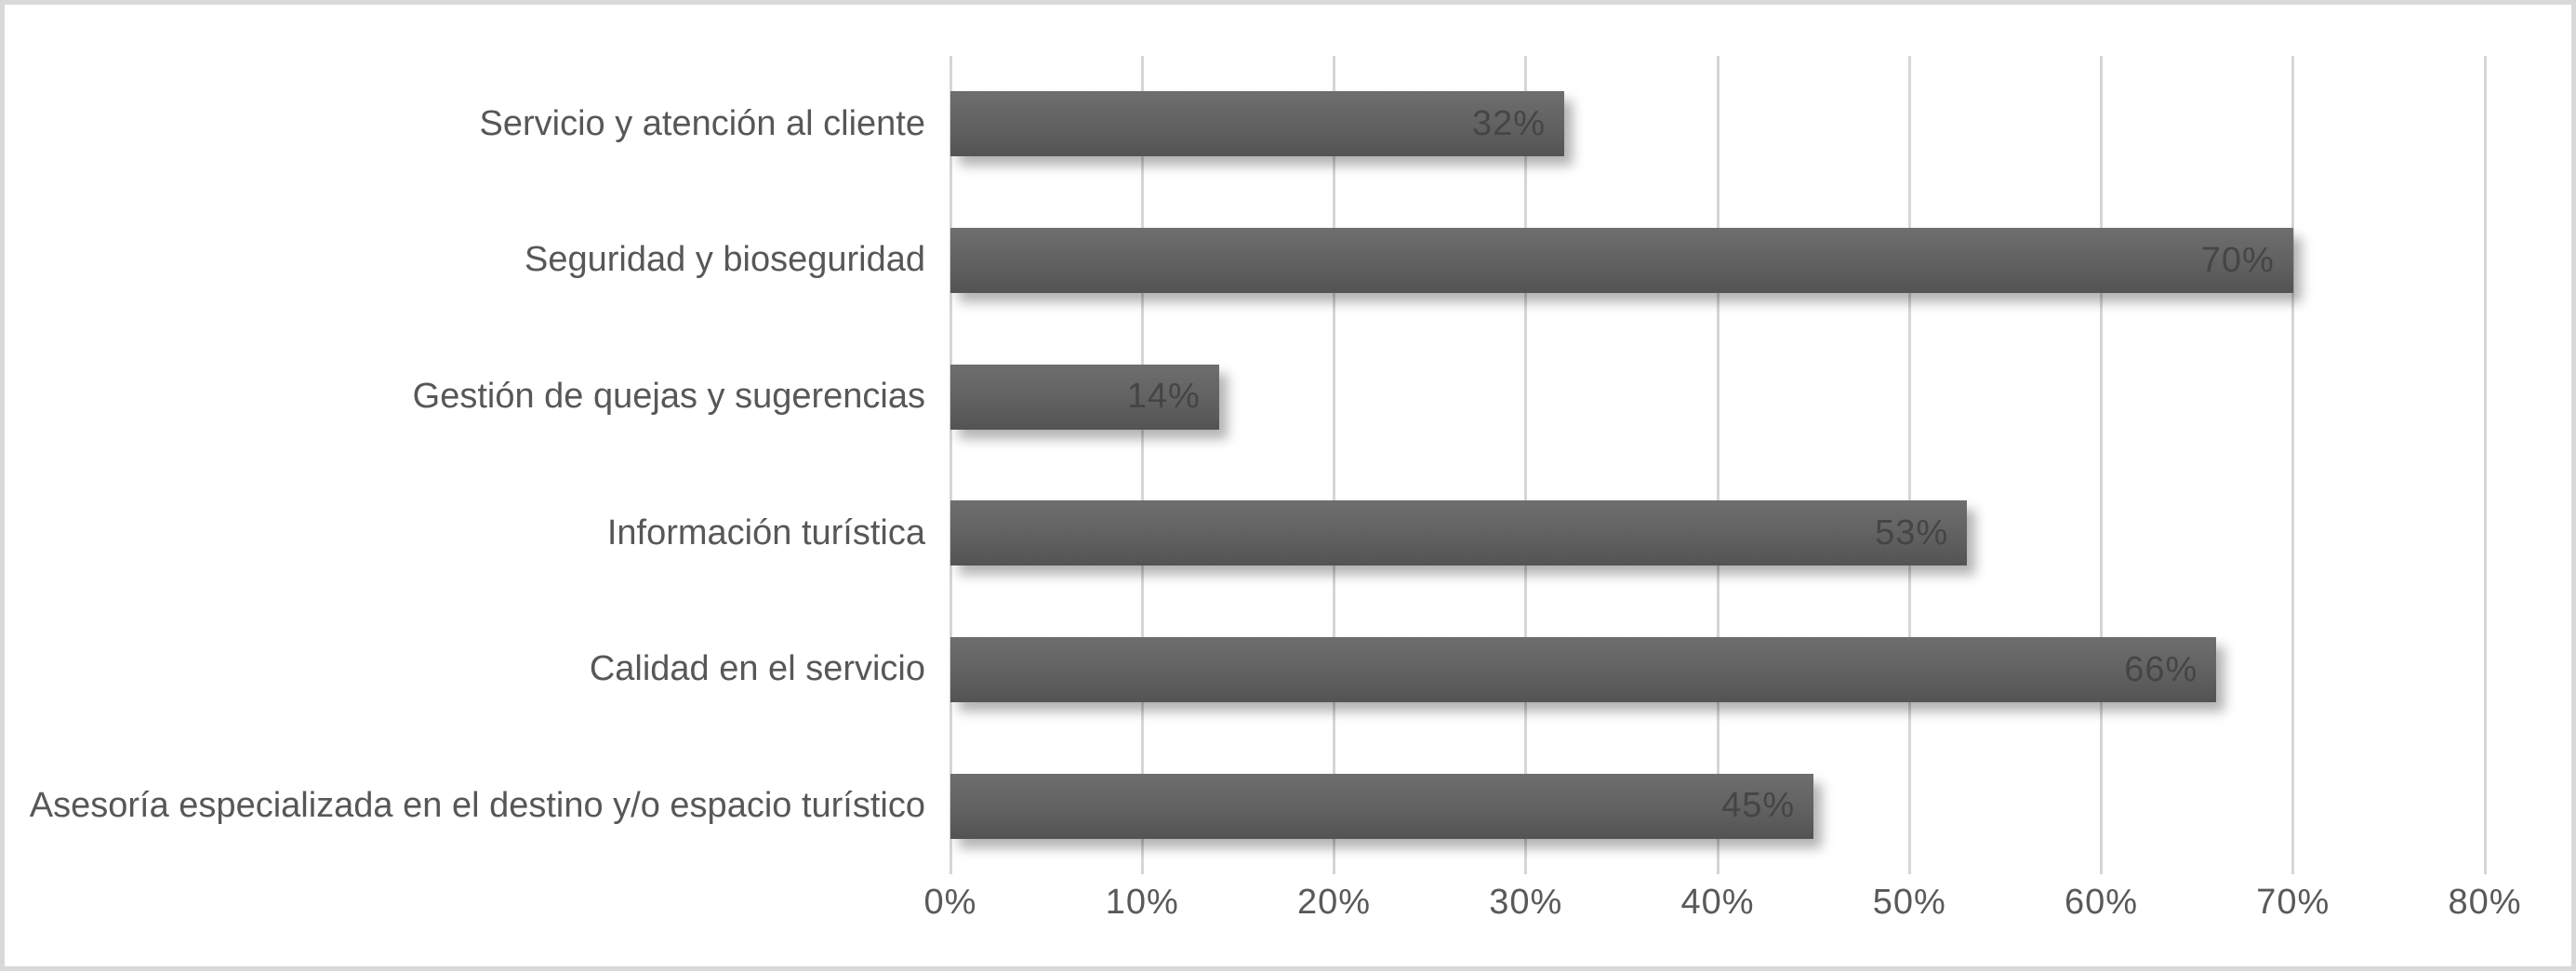 This screenshot has width=2576, height=971. What do you see at coordinates (1717, 902) in the screenshot?
I see `x-axis-tick-label: 40%` at bounding box center [1717, 902].